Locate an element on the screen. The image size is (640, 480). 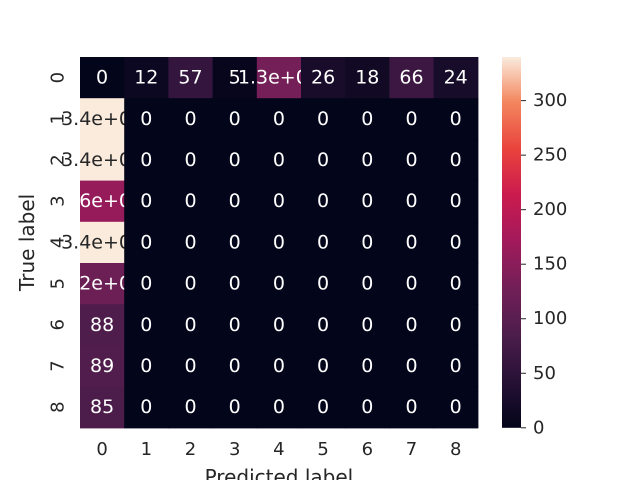
x-tick-label: 1 is located at coordinates (146, 449).